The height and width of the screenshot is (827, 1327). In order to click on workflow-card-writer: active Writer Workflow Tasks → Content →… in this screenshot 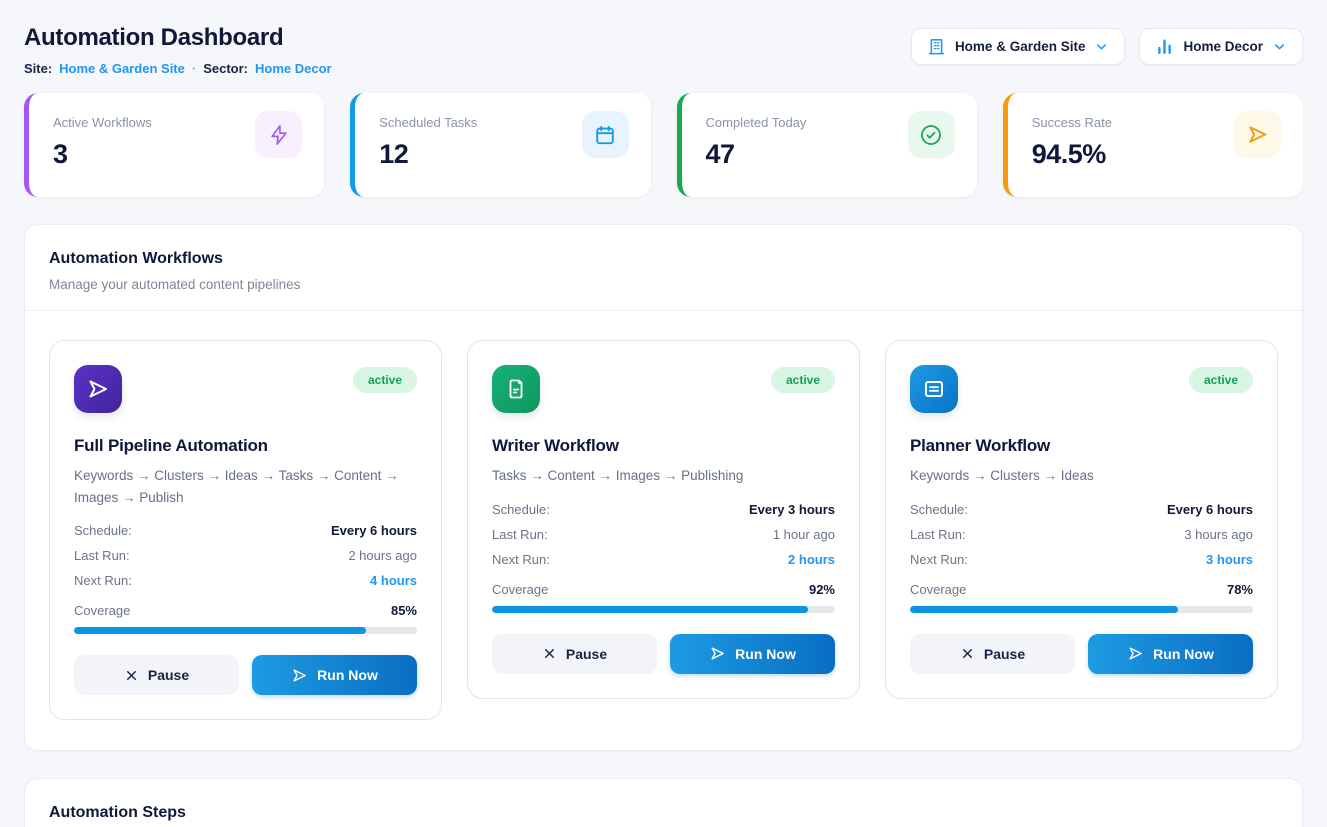, I will do `click(663, 519)`.